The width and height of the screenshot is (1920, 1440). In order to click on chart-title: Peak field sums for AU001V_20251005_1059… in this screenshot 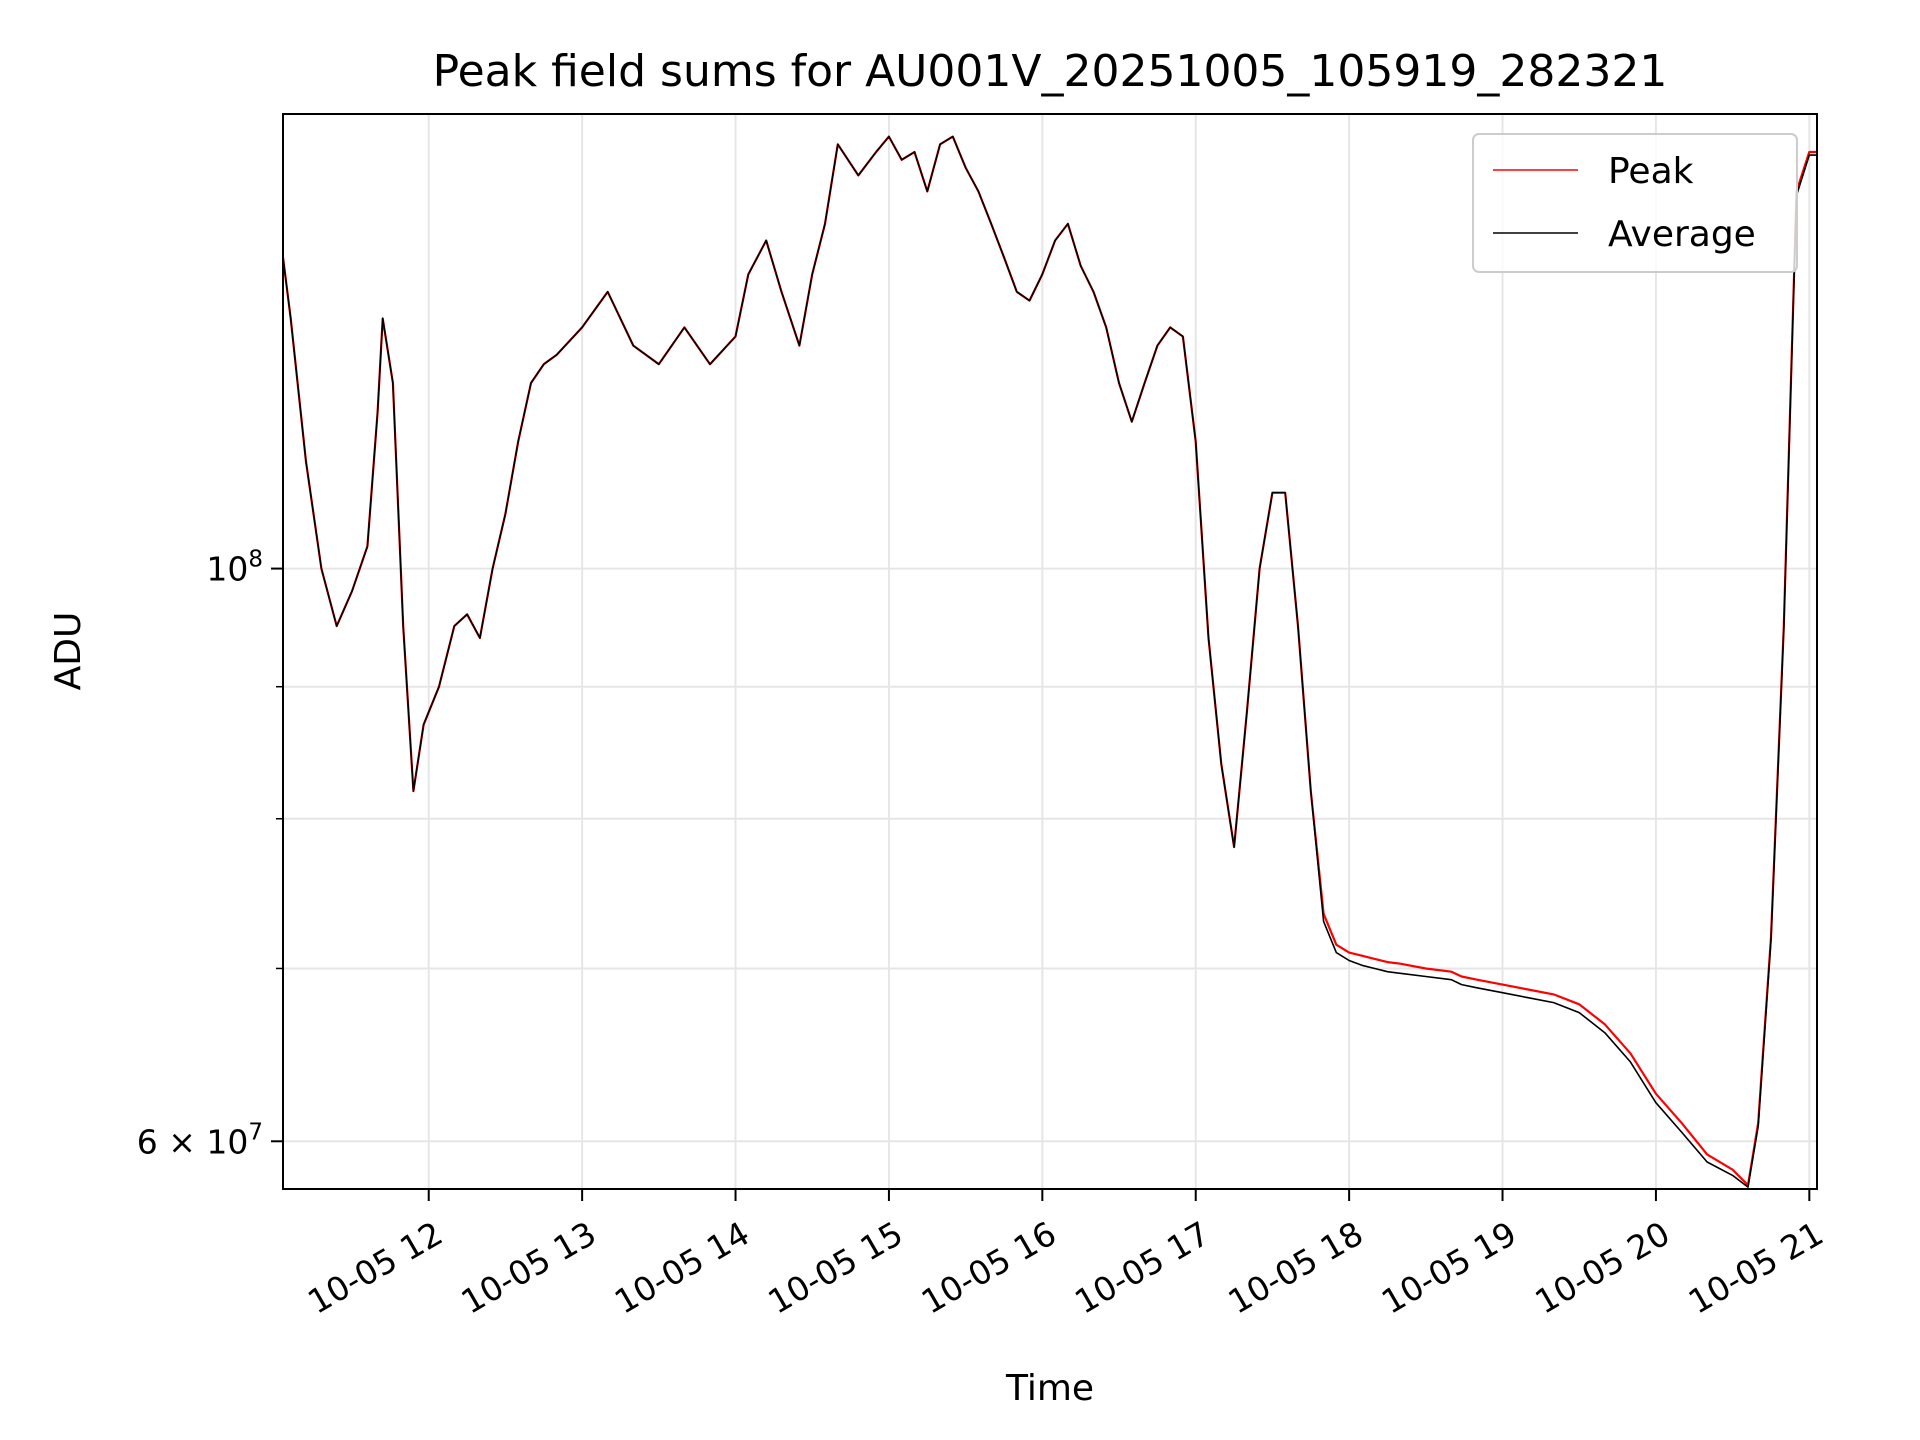, I will do `click(1050, 71)`.